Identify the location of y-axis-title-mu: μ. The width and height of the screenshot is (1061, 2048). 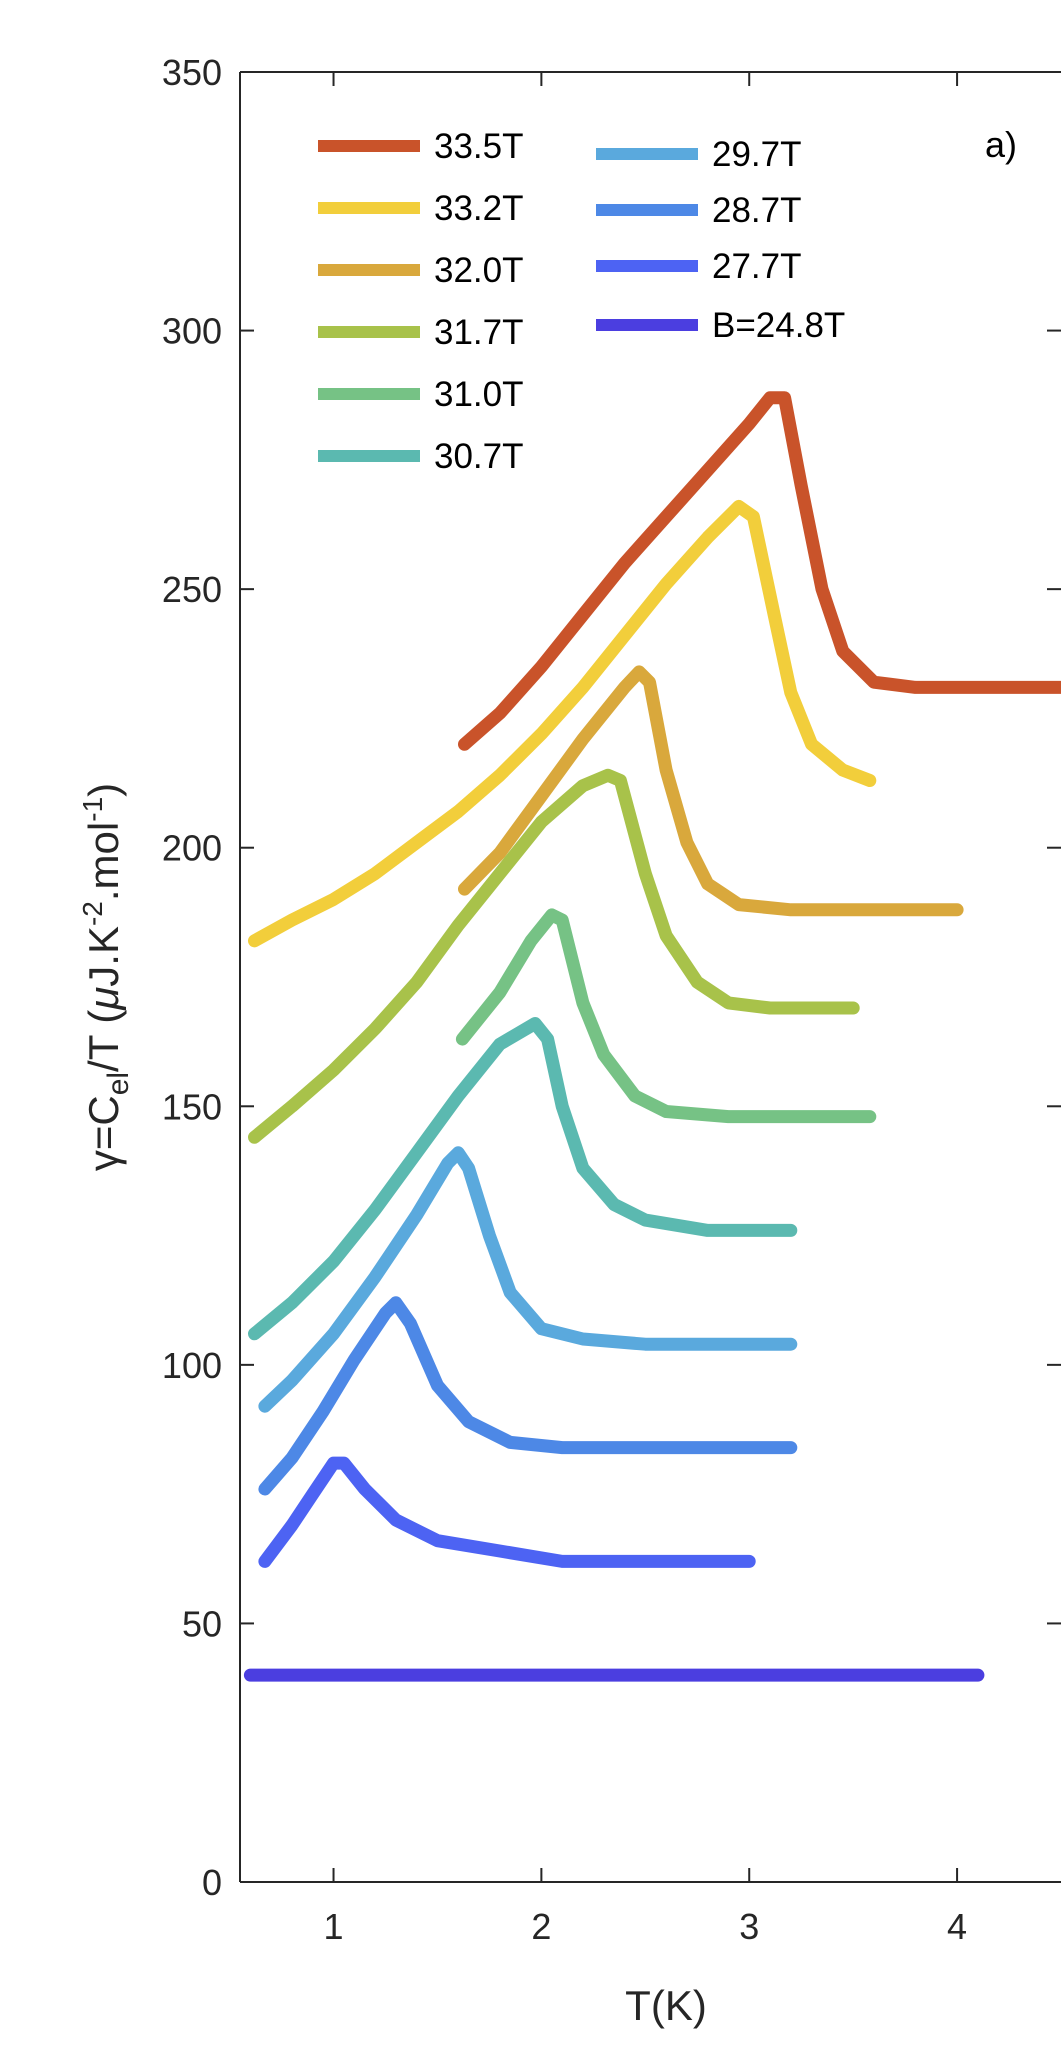
(103, 999).